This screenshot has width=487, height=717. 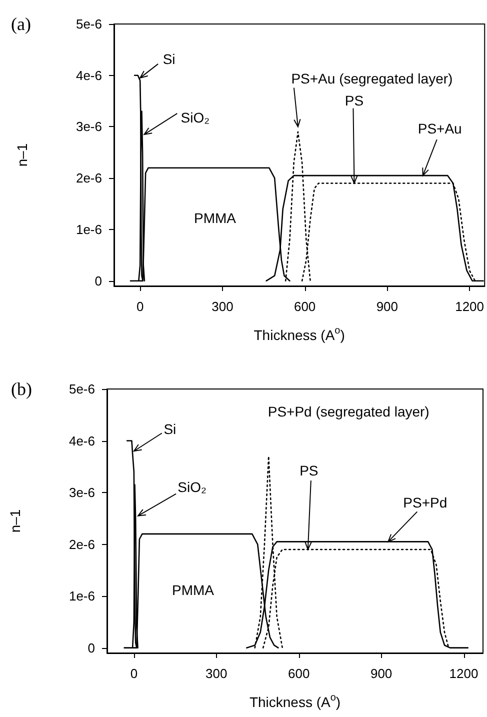 What do you see at coordinates (425, 502) in the screenshot?
I see `annotation: PS+Pd` at bounding box center [425, 502].